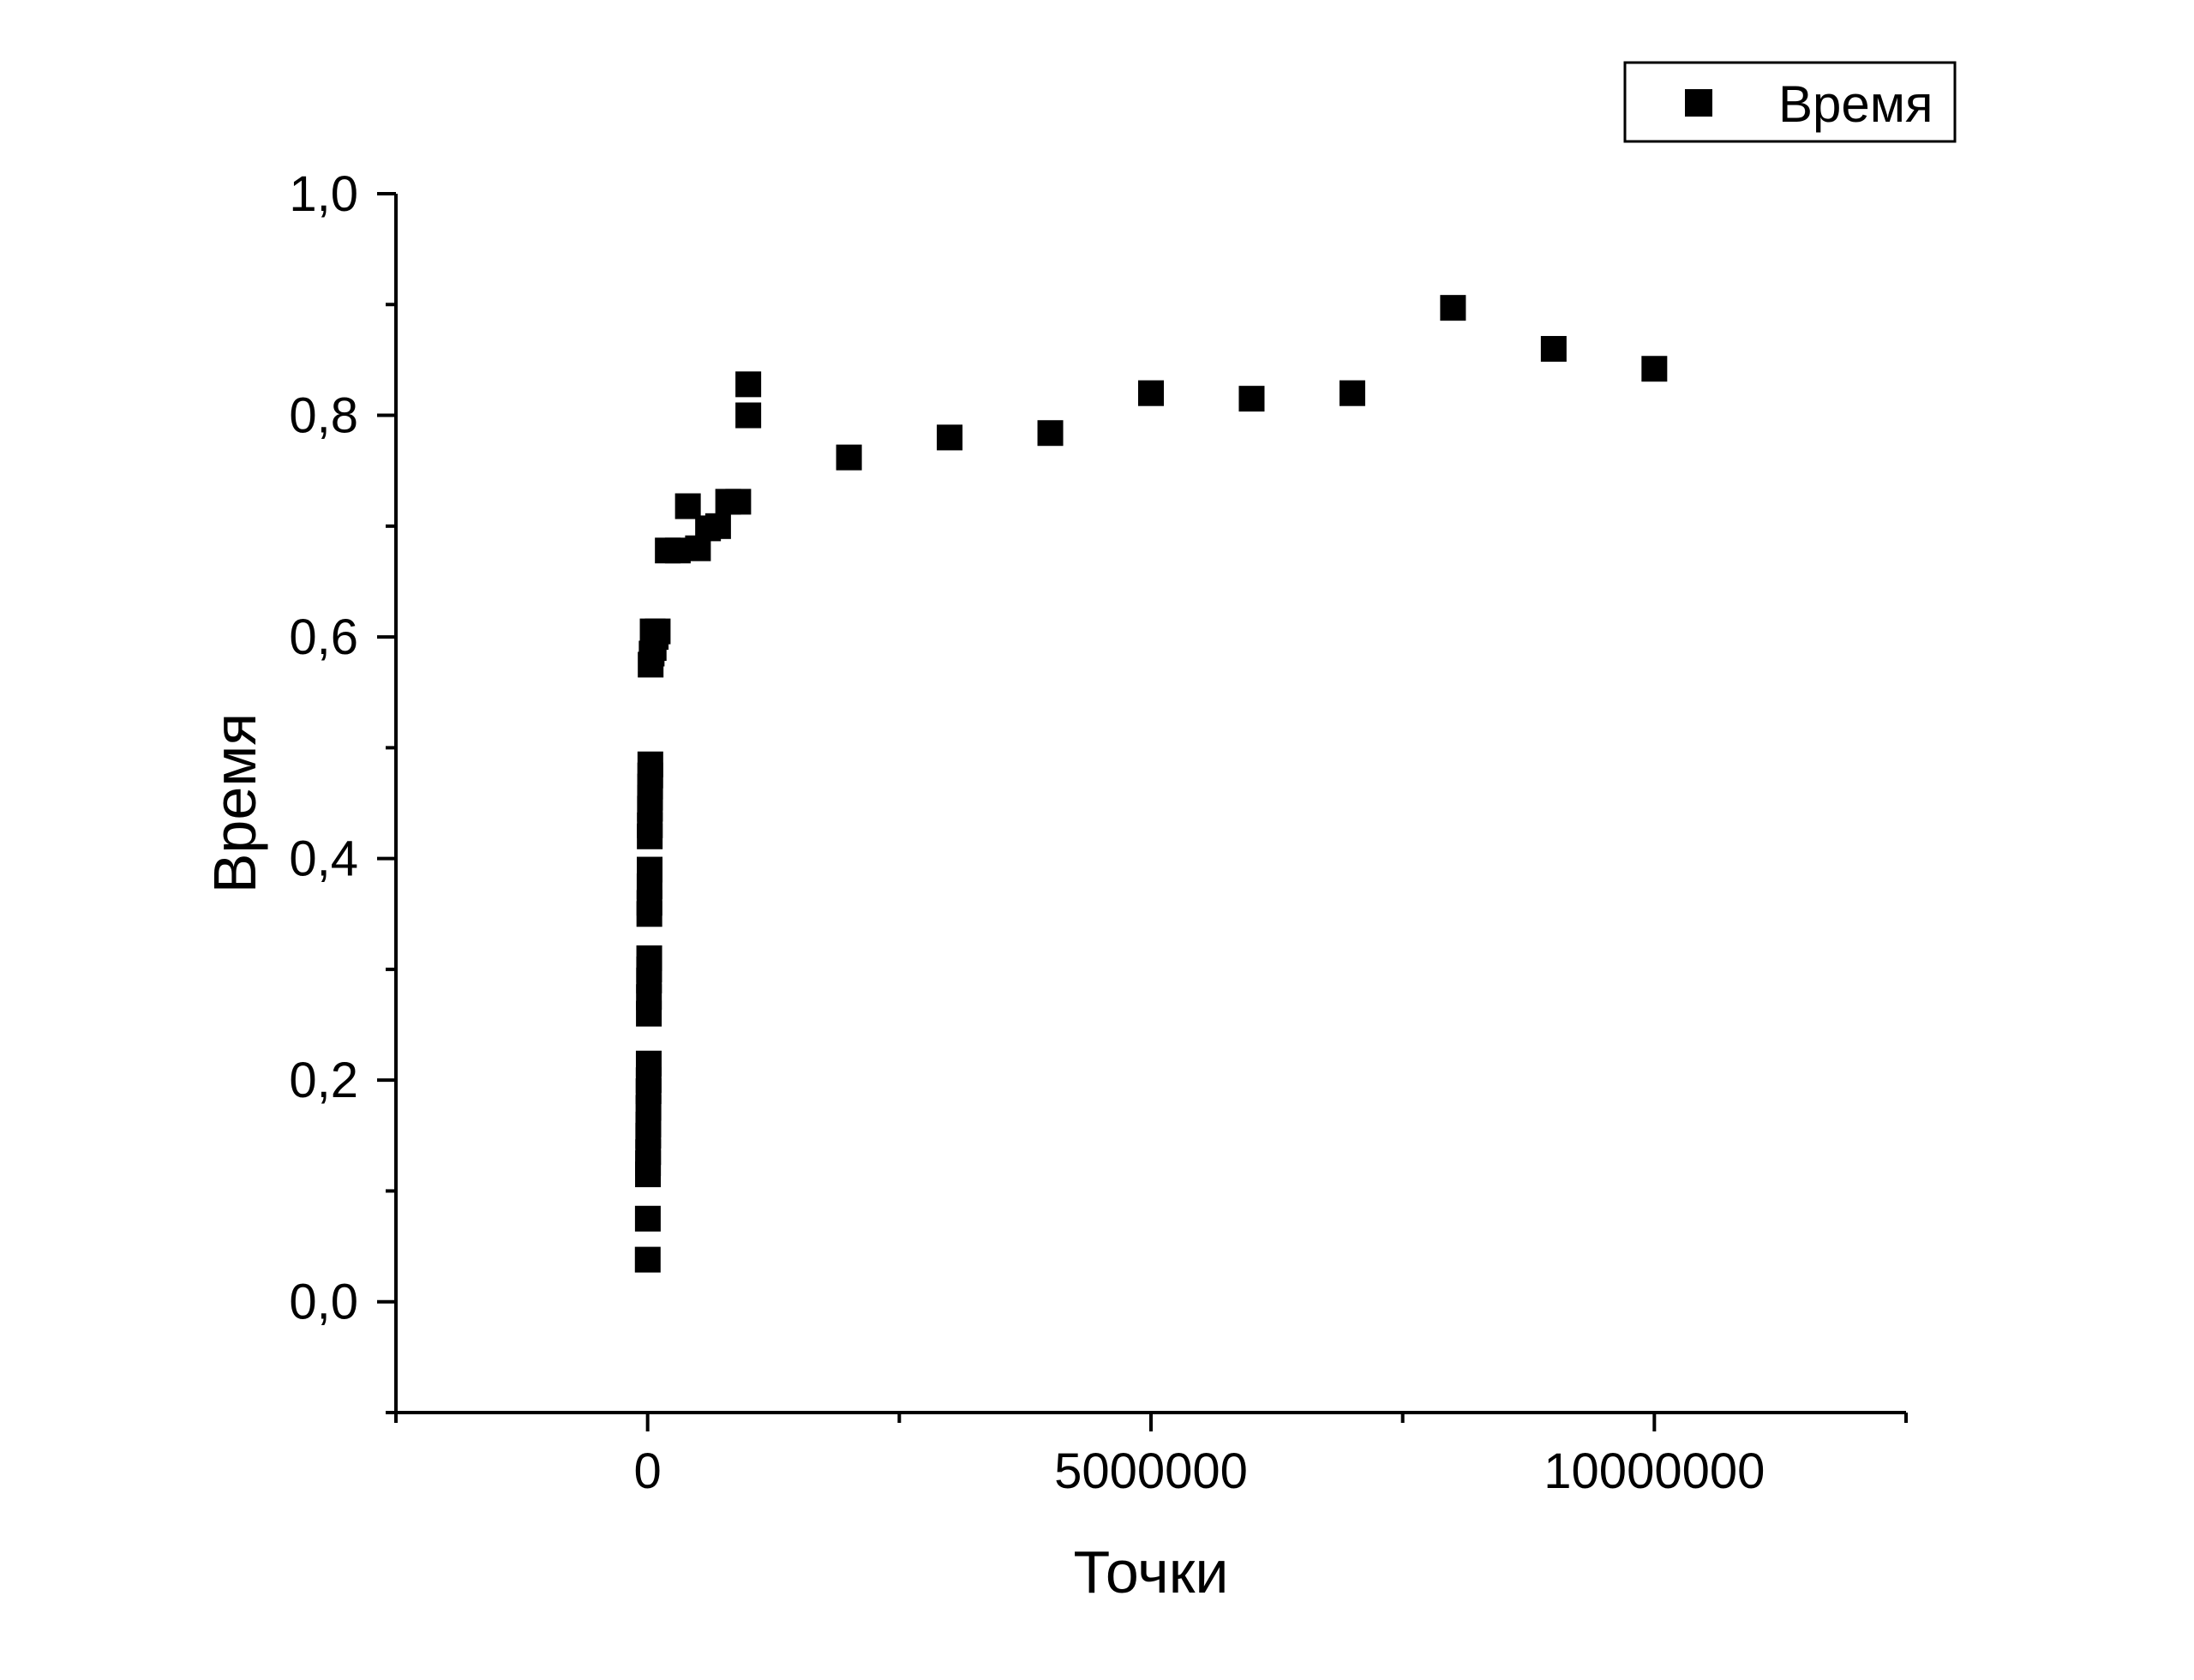  I want to click on y-tick-label: 1,0, so click(323, 194).